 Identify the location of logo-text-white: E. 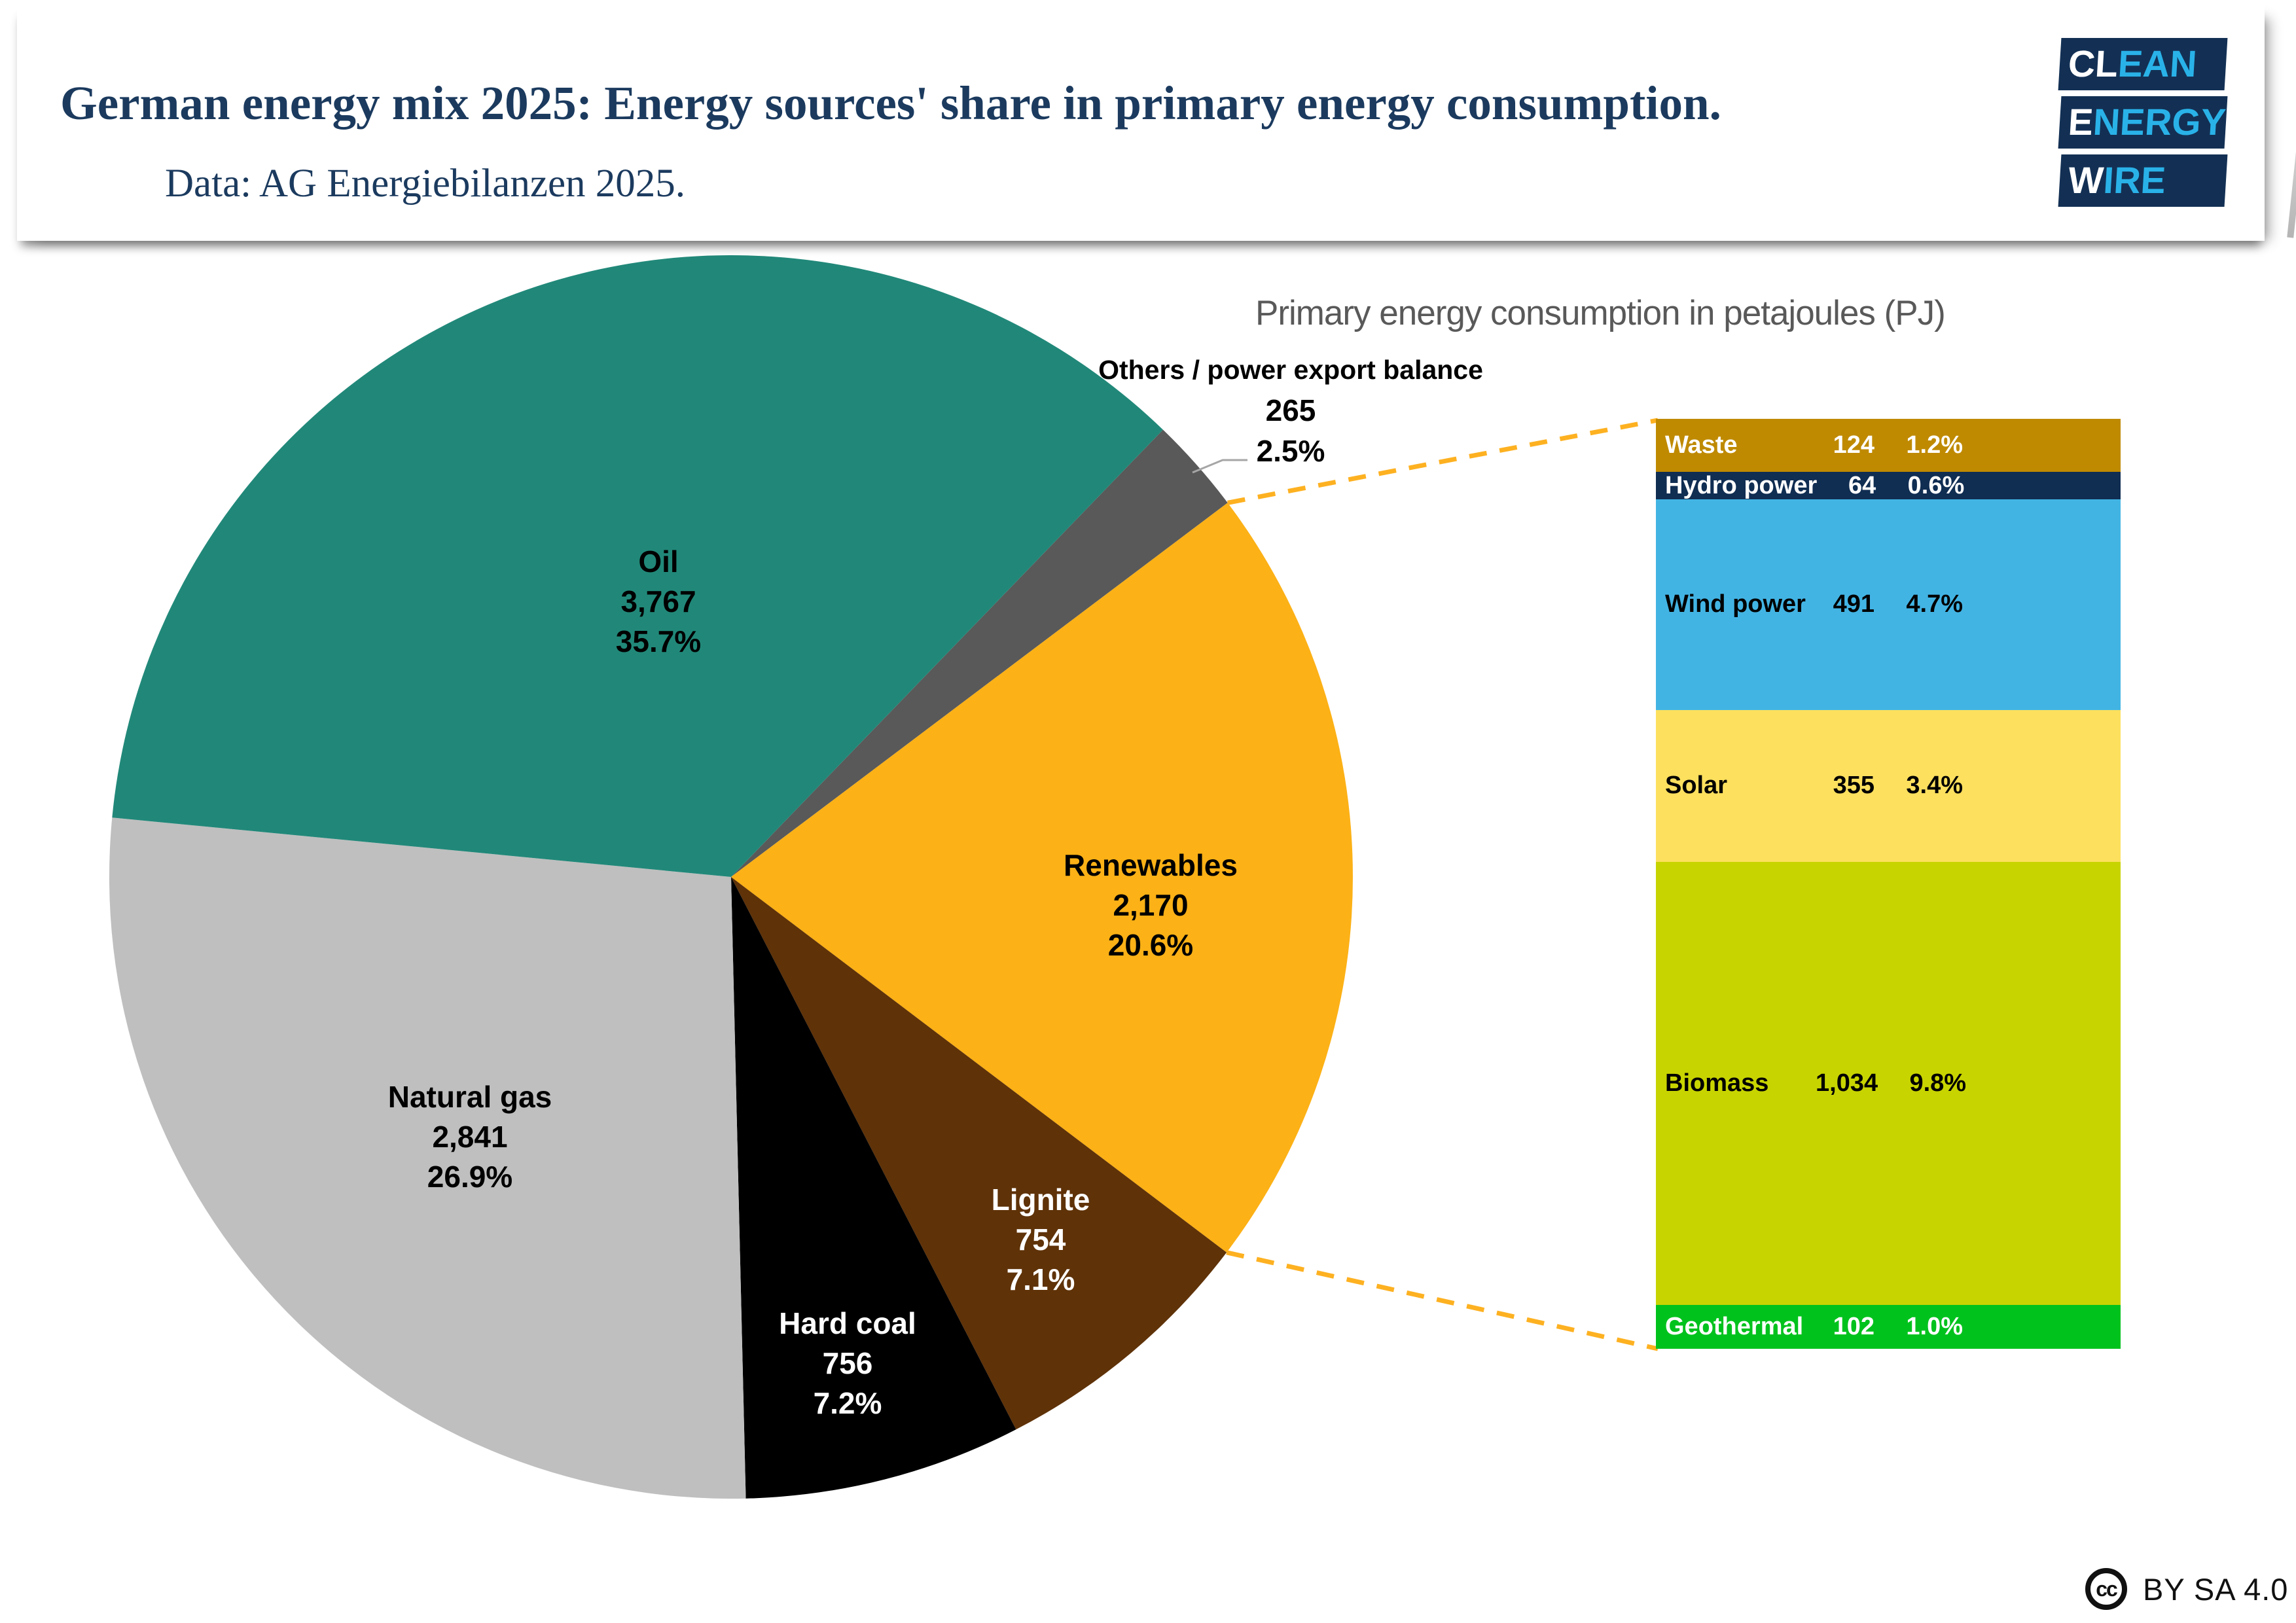
(2080, 122).